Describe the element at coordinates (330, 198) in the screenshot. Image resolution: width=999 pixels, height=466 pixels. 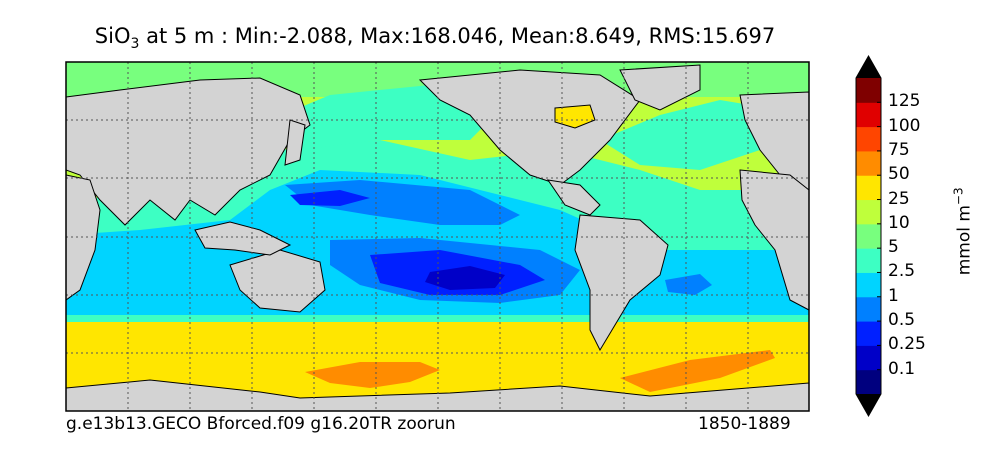
I see `blue-region-north` at that location.